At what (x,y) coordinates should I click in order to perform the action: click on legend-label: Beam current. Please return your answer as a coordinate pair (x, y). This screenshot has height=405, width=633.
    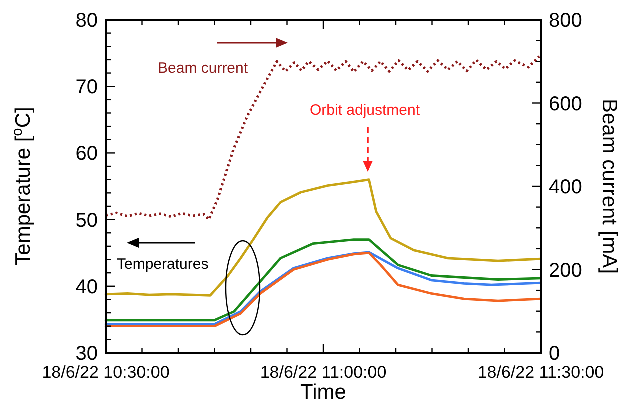
    Looking at the image, I should click on (203, 68).